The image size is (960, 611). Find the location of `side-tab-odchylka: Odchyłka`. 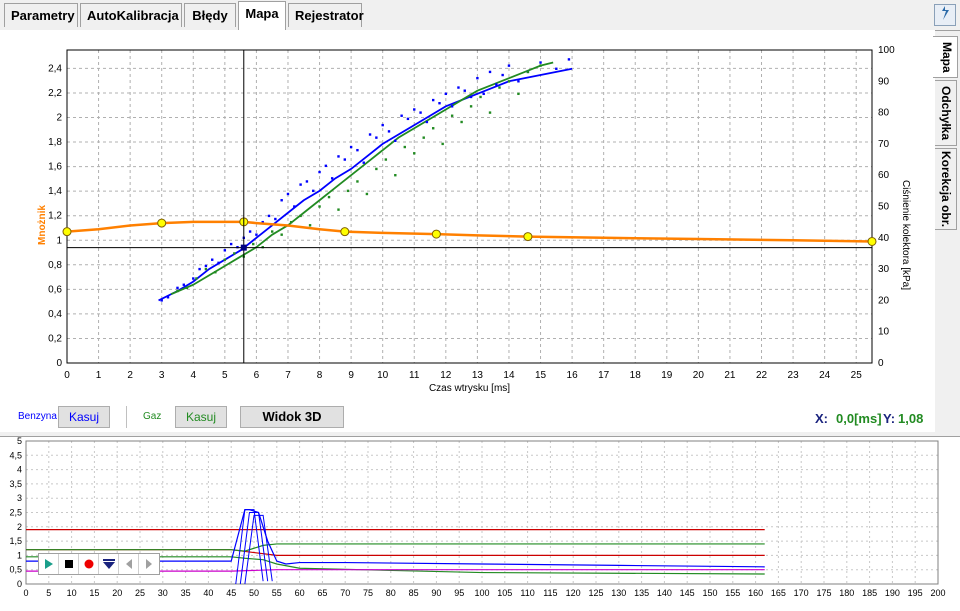

side-tab-odchylka: Odchyłka is located at coordinates (946, 113).